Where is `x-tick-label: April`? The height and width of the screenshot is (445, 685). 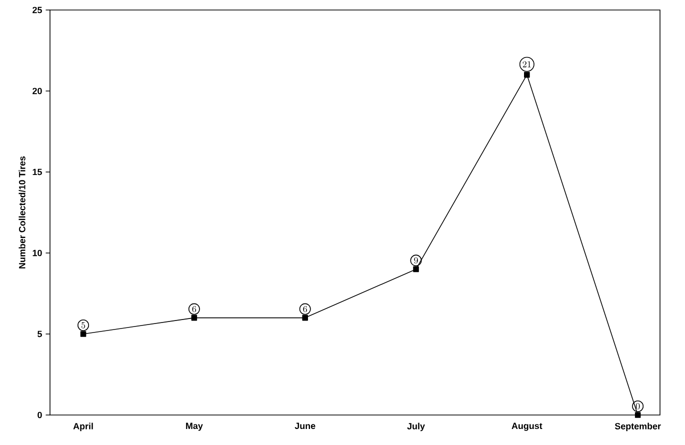 x-tick-label: April is located at coordinates (83, 427).